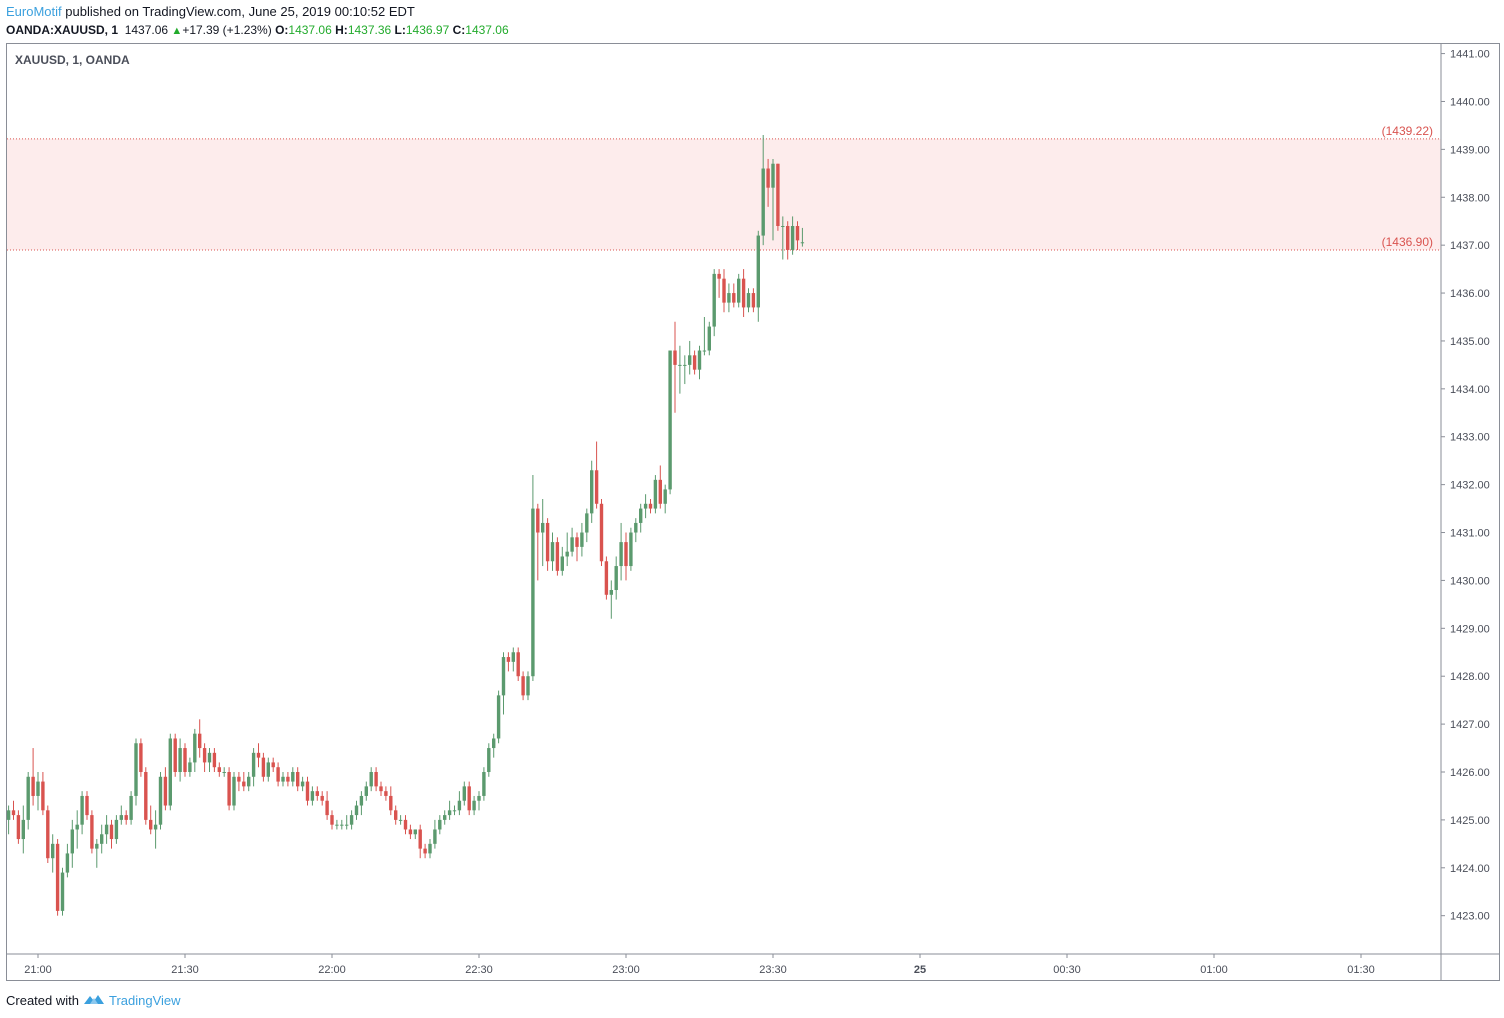  I want to click on last-price: 1437.06, so click(146, 30).